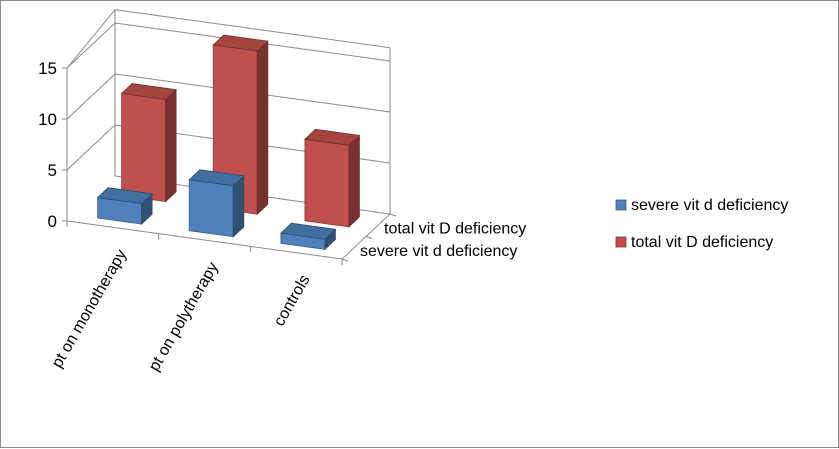 The width and height of the screenshot is (839, 449). What do you see at coordinates (184, 317) in the screenshot?
I see `category-label: pt on polytherapy` at bounding box center [184, 317].